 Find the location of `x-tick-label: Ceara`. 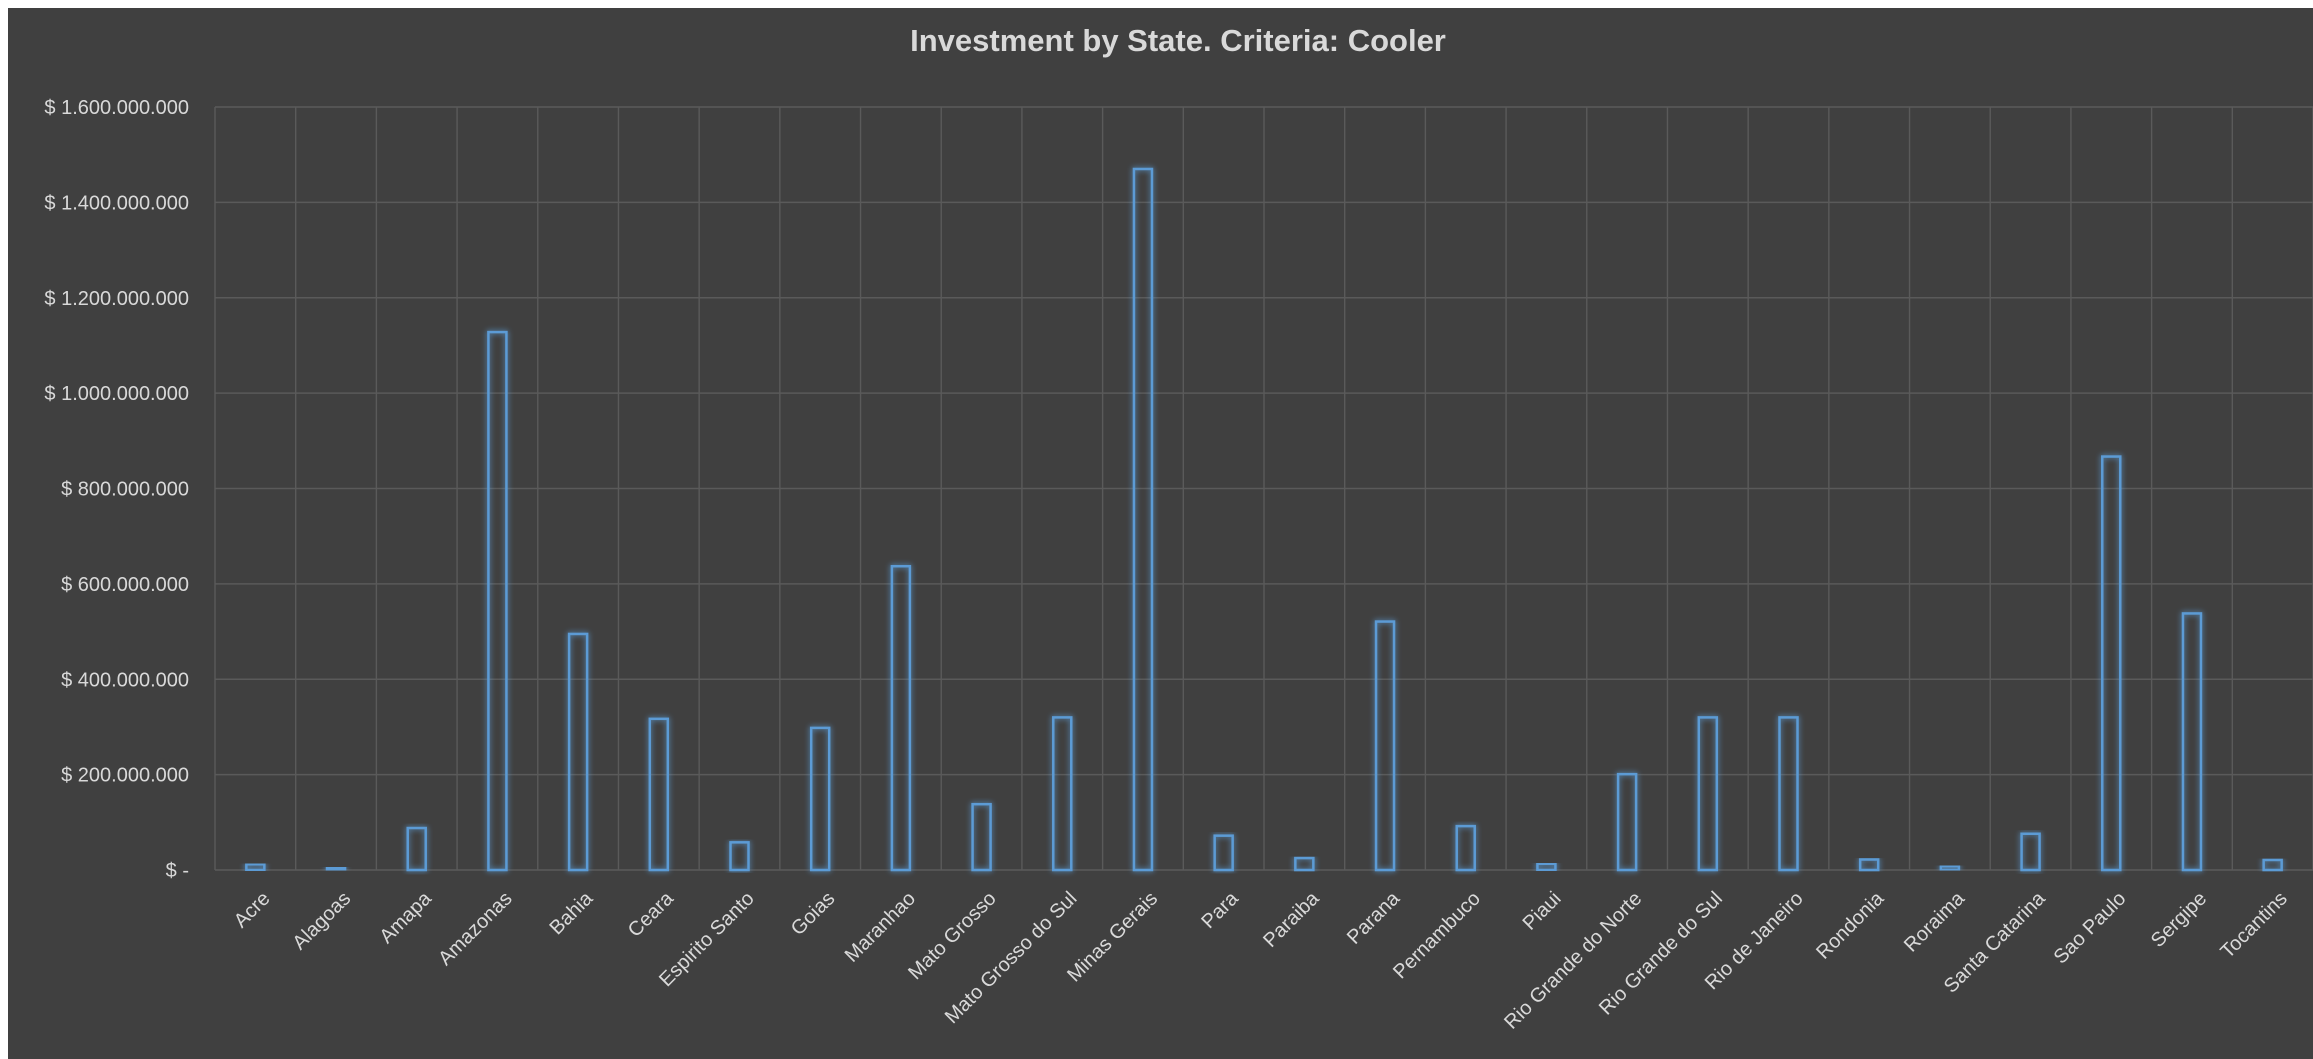

x-tick-label: Ceara is located at coordinates (651, 914).